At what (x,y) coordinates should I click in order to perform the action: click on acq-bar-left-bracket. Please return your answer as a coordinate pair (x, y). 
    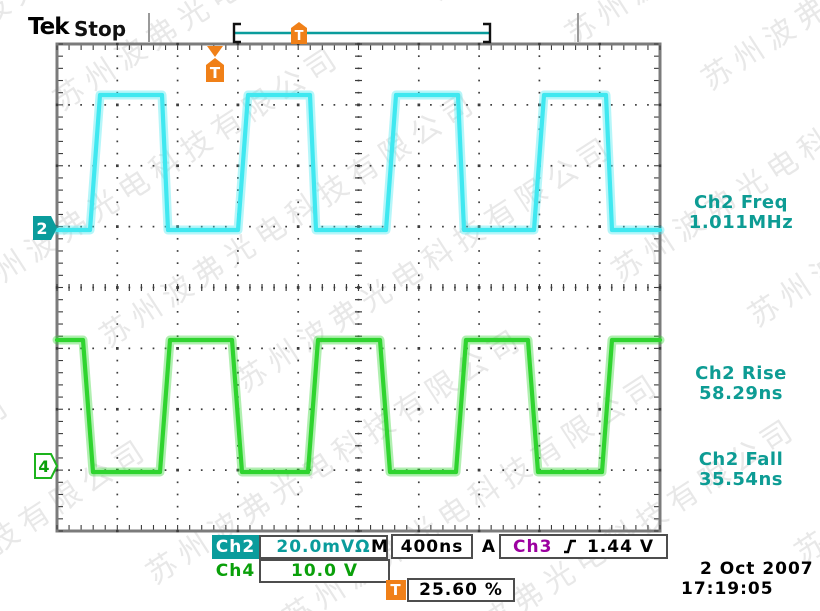
    Looking at the image, I should click on (236, 33).